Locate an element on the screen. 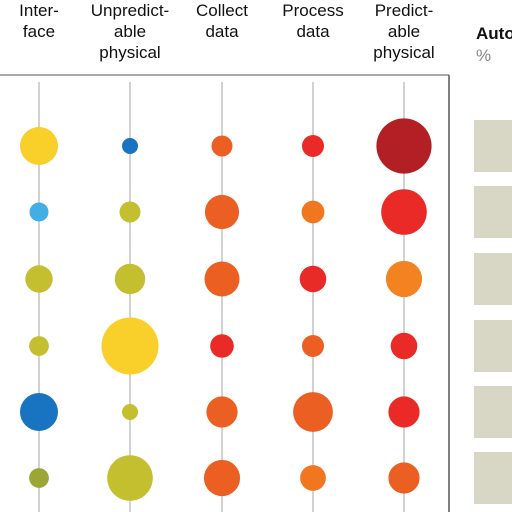  bubble-r4-c3 is located at coordinates (222, 346).